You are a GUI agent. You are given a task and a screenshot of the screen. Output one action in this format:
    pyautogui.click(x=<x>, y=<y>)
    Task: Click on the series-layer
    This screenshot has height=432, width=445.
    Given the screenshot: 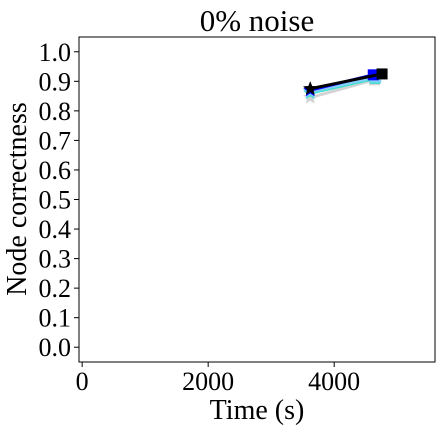 What is the action you would take?
    pyautogui.click(x=345, y=86)
    